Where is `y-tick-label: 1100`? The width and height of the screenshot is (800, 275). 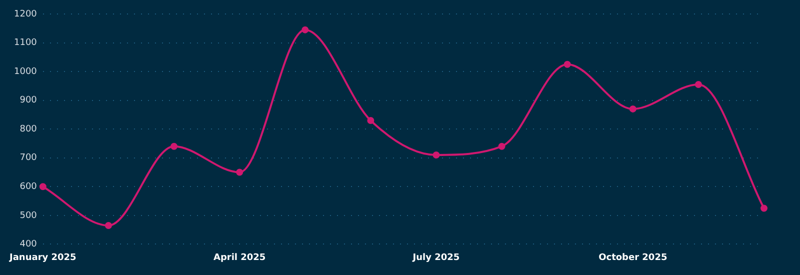 y-tick-label: 1100 is located at coordinates (26, 43).